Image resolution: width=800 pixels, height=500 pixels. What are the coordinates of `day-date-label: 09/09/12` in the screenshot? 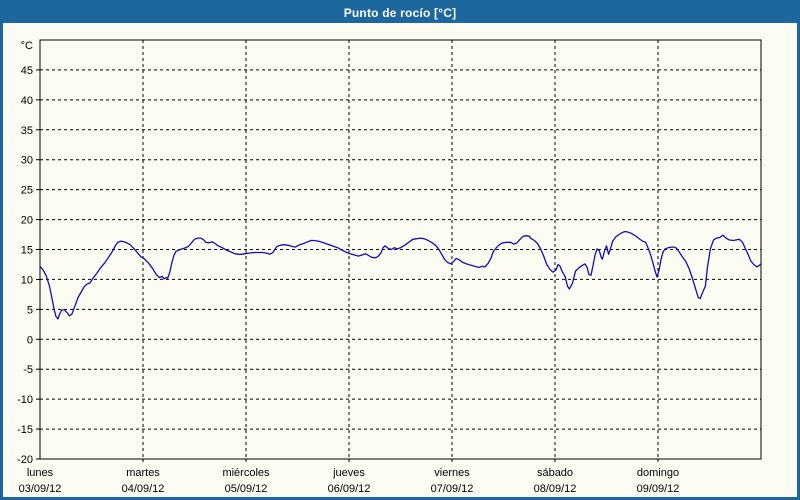 It's located at (658, 489).